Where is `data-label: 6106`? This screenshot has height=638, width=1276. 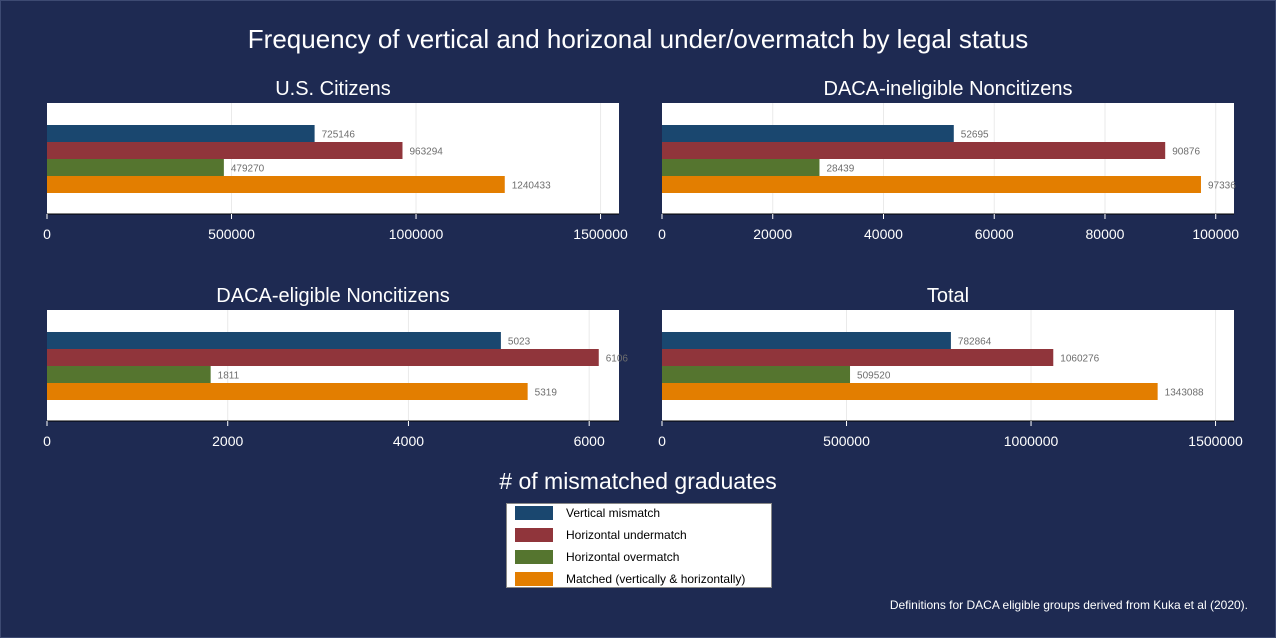 data-label: 6106 is located at coordinates (617, 359).